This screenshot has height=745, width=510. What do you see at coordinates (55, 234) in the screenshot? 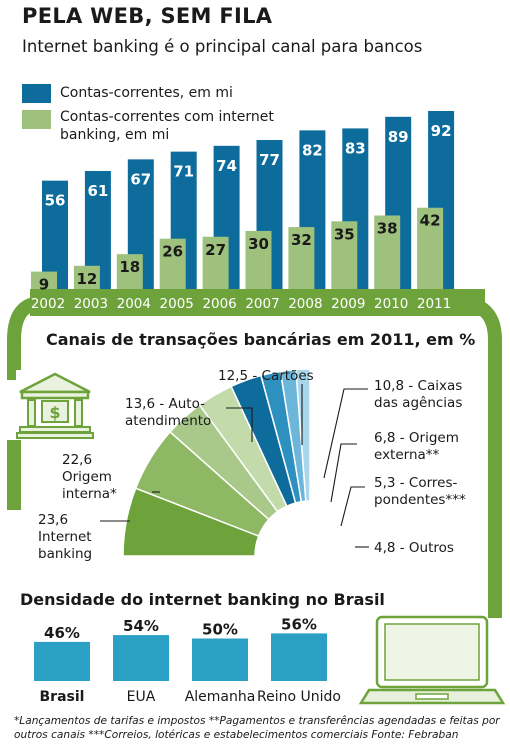
I see `bar-accounts-2002` at bounding box center [55, 234].